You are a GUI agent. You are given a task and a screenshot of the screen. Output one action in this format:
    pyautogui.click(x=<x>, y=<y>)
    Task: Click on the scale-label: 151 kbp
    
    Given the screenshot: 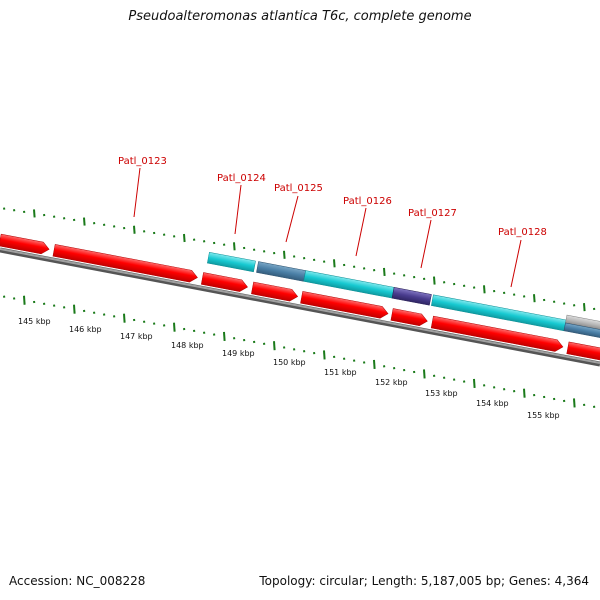 What is the action you would take?
    pyautogui.click(x=340, y=372)
    